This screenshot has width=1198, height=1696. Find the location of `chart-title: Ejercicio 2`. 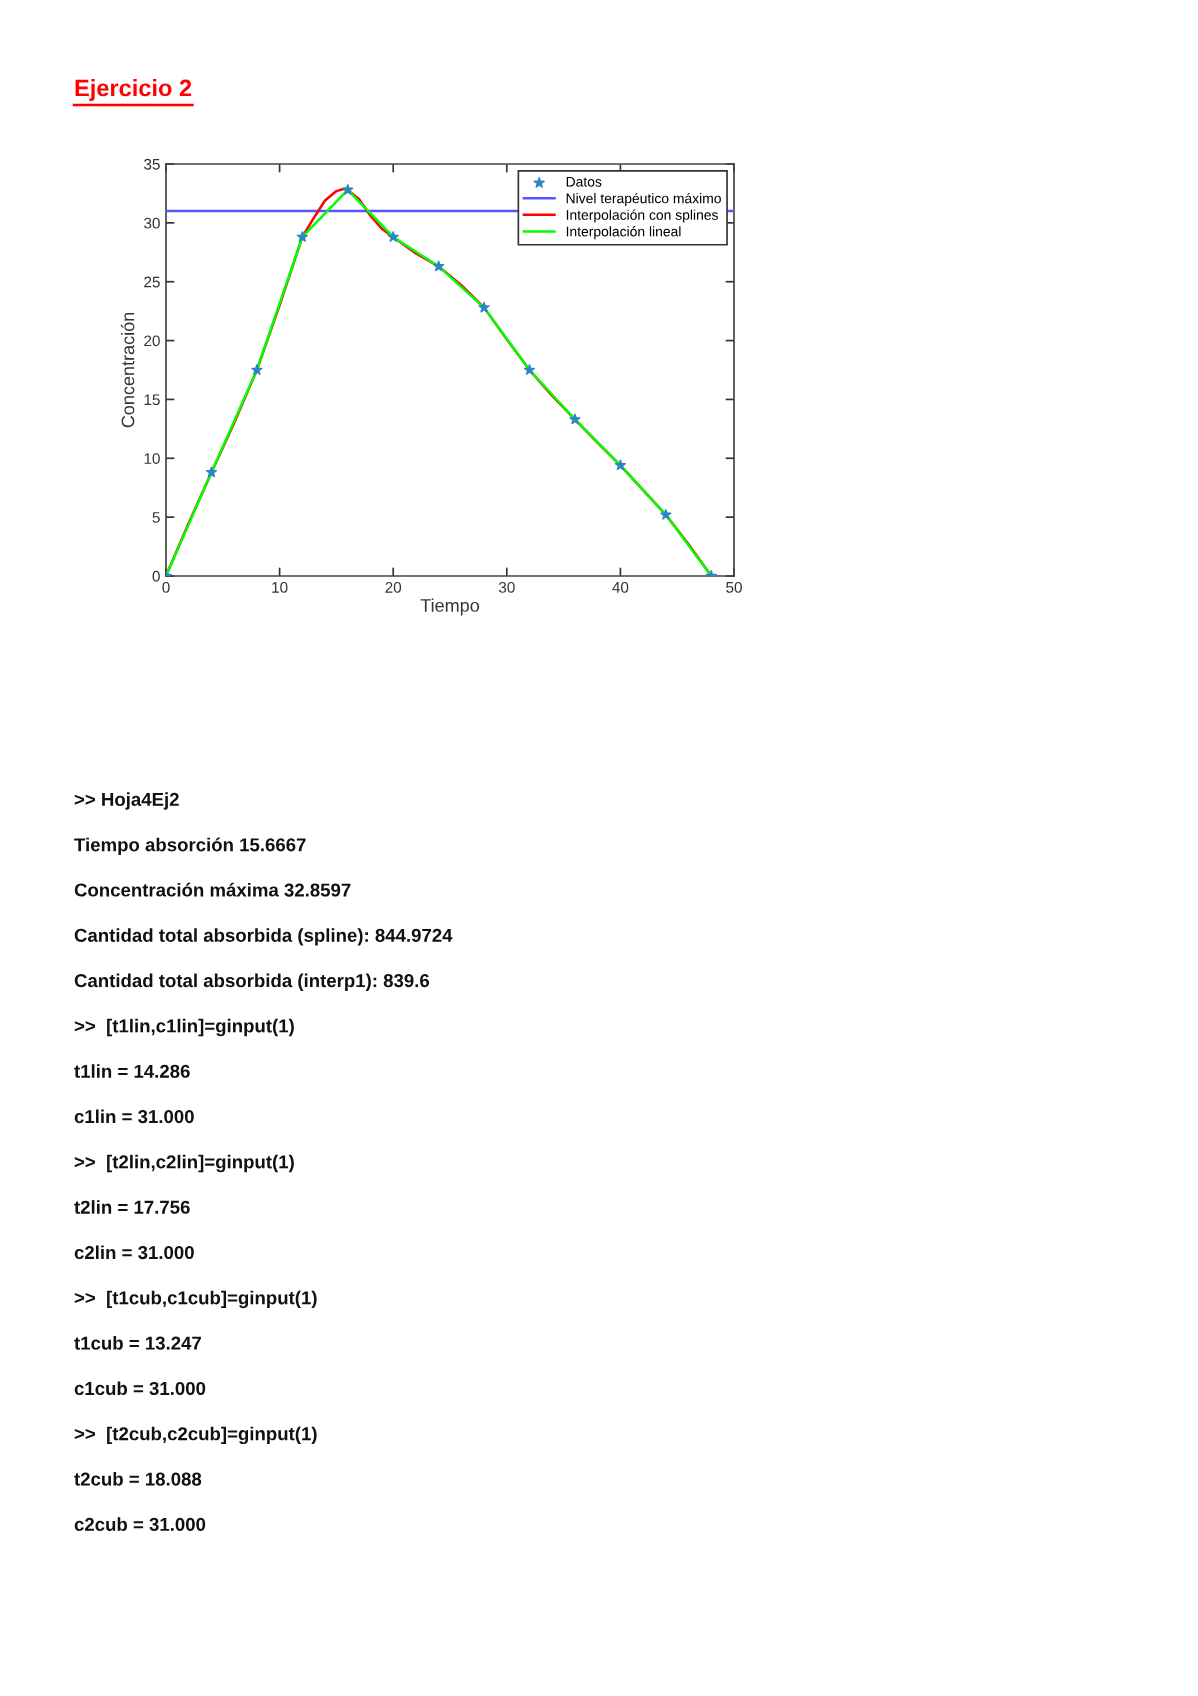

chart-title: Ejercicio 2 is located at coordinates (133, 90).